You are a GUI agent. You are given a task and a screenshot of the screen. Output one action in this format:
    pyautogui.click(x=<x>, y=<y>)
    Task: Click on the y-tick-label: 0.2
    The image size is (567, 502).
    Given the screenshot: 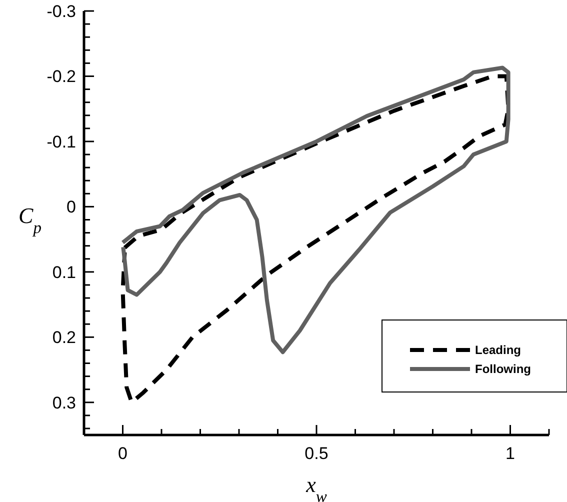 What is the action you would take?
    pyautogui.click(x=64, y=338)
    